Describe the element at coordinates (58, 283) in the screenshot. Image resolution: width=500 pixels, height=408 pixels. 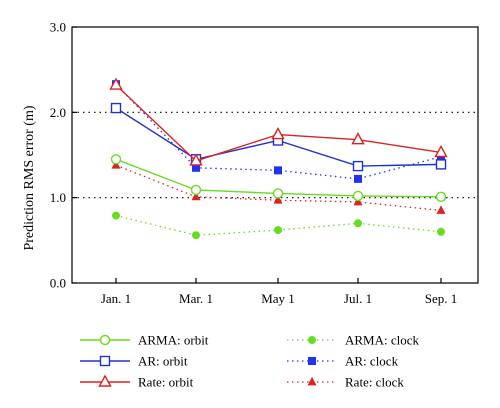
I see `y-tick-label: 0.0` at that location.